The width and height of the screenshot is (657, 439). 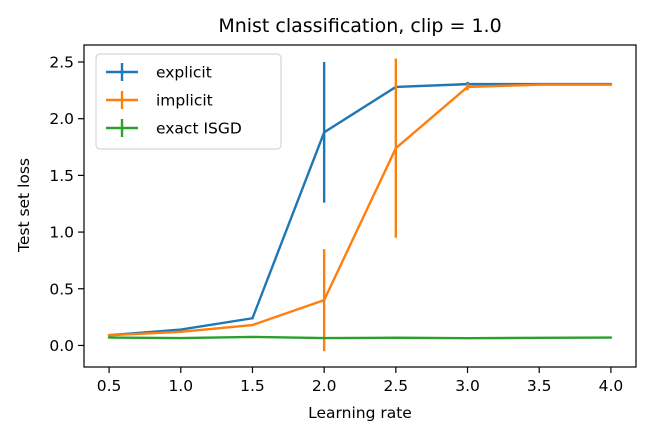 What do you see at coordinates (24, 205) in the screenshot?
I see `y-axis-label: Test set loss` at bounding box center [24, 205].